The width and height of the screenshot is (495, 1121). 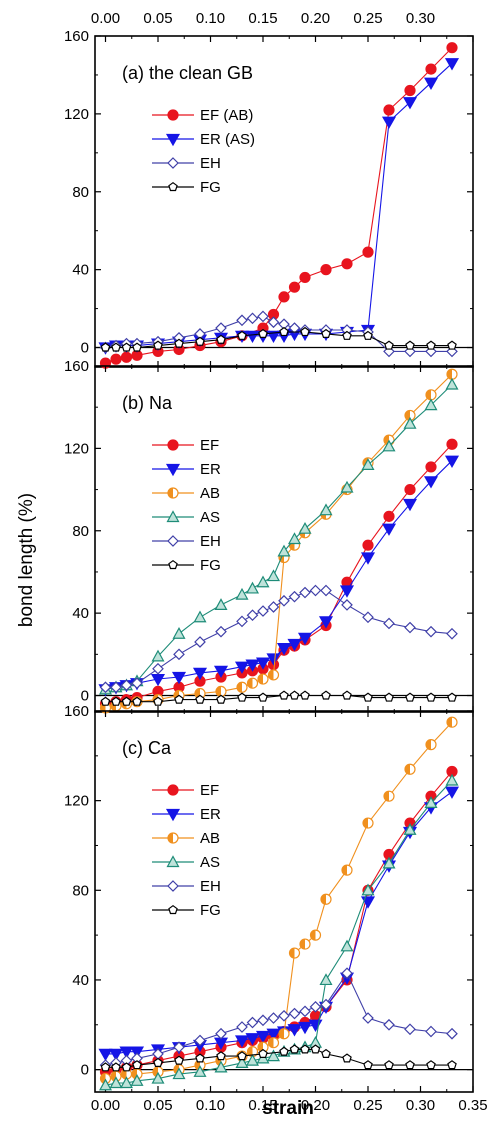 What do you see at coordinates (210, 18) in the screenshot?
I see `top-x-tick-label: 0.10` at bounding box center [210, 18].